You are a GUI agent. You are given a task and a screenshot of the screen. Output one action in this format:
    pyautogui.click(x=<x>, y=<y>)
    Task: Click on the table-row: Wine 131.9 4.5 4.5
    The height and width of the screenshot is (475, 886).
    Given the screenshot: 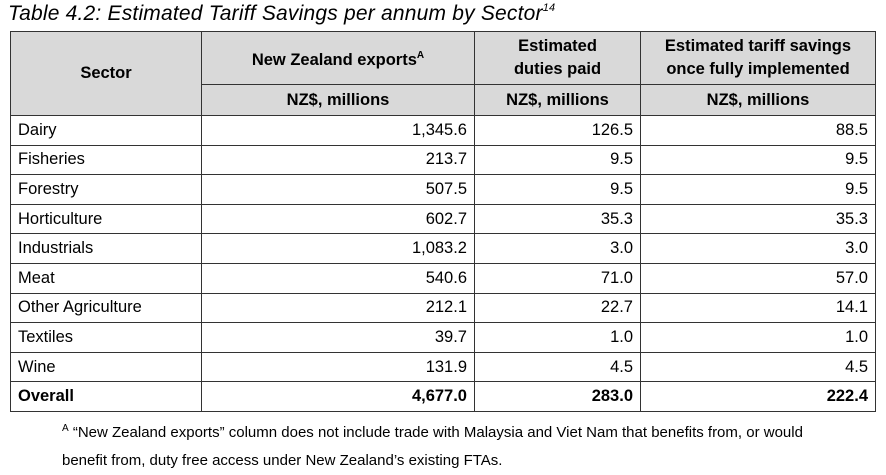 What is the action you would take?
    pyautogui.click(x=443, y=367)
    